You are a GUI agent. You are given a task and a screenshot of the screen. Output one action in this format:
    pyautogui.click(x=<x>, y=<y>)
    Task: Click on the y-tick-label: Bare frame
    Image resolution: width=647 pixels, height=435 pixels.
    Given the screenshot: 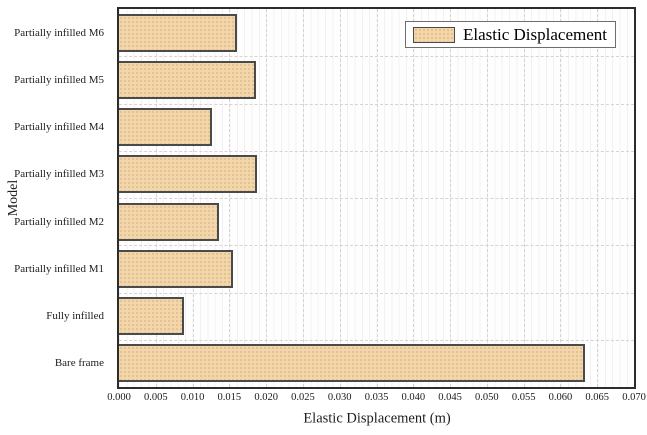 What is the action you would take?
    pyautogui.click(x=79, y=363)
    